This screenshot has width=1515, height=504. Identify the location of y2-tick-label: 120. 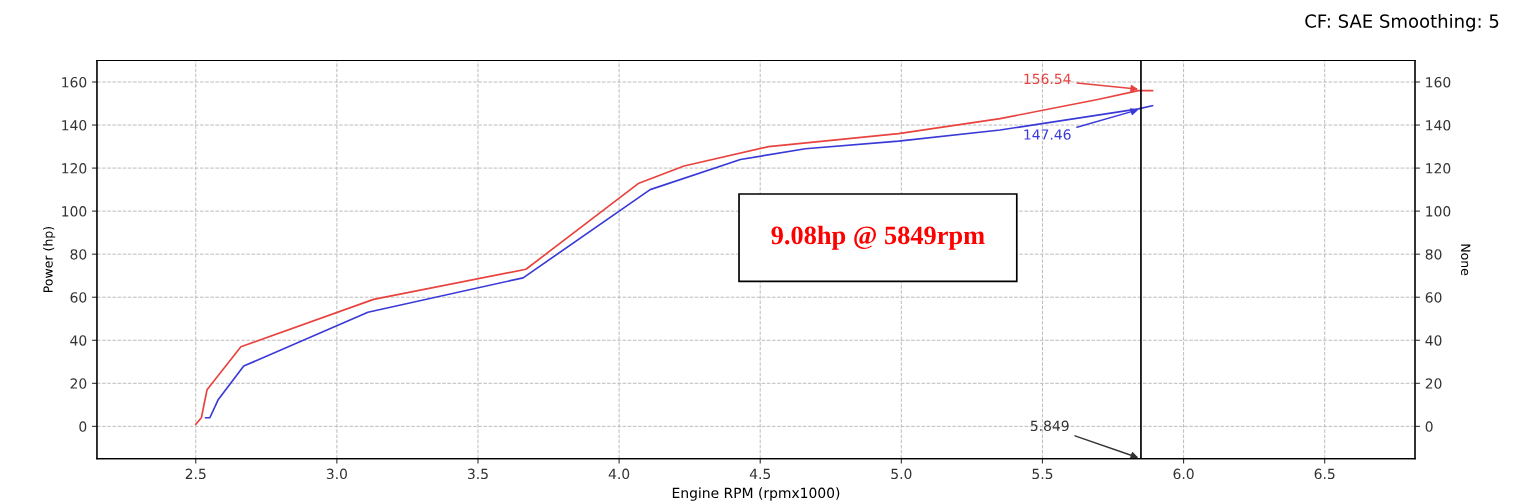
(1438, 168).